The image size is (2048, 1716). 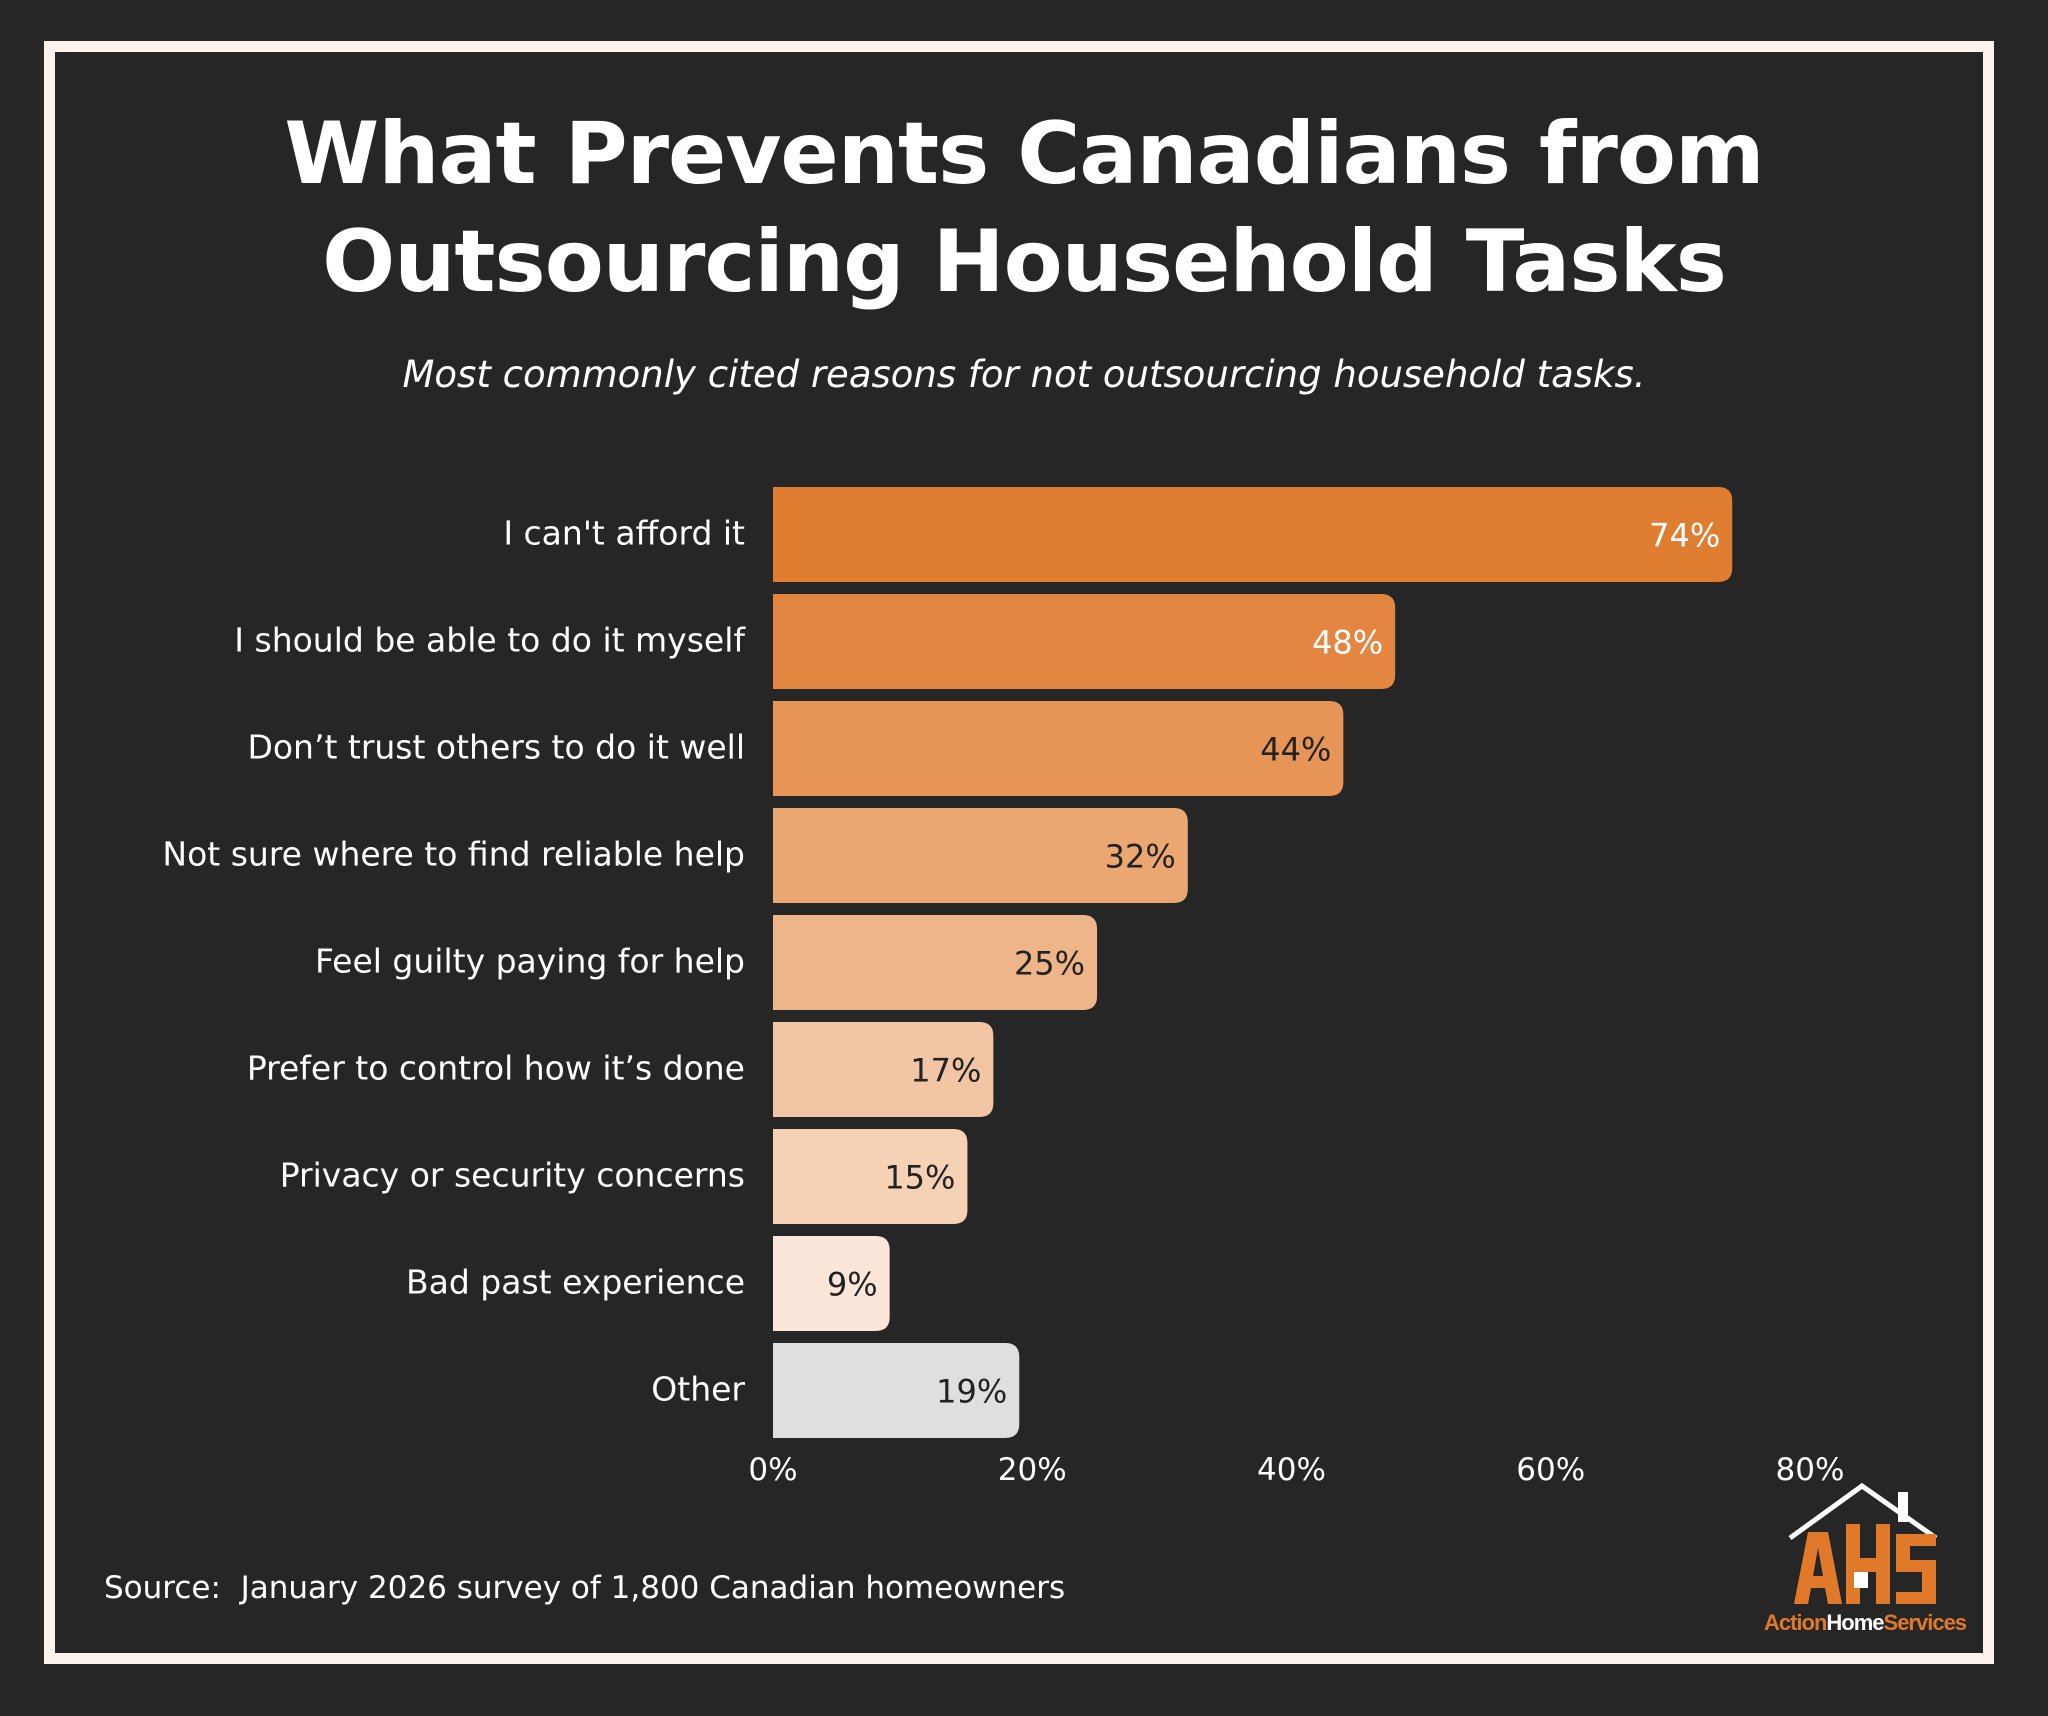 I want to click on bar-privacy-or-security-concerns, so click(x=870, y=1176).